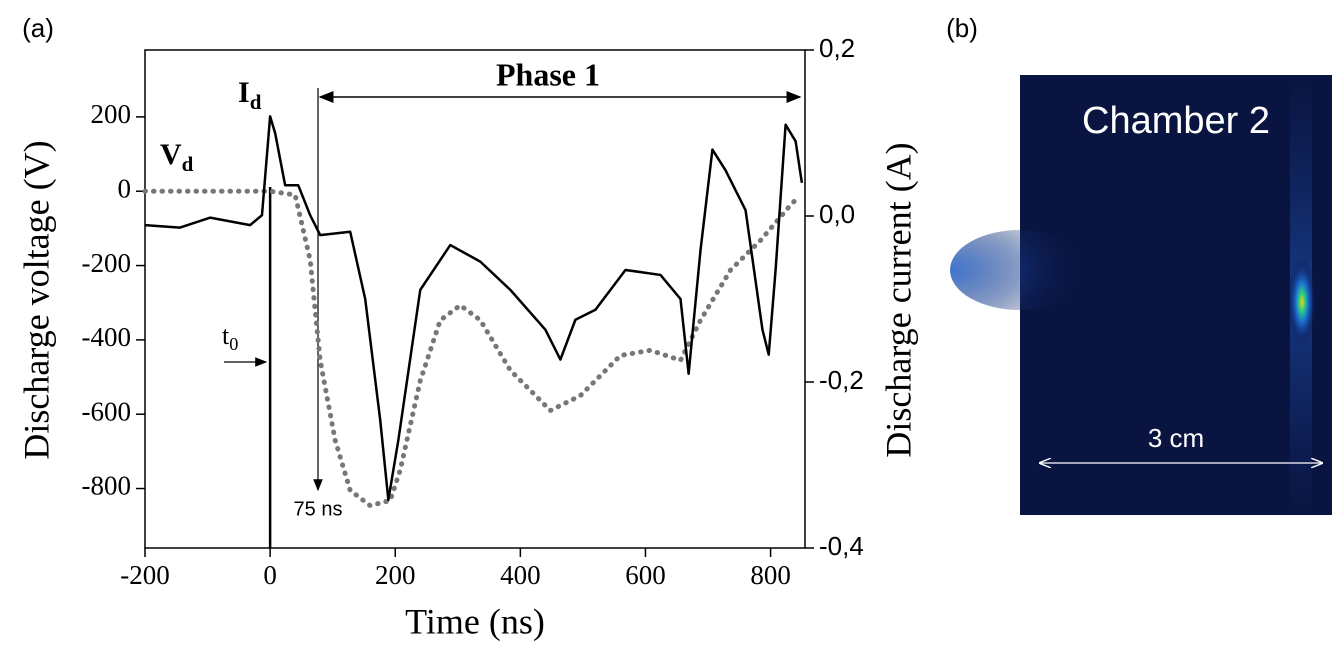 Image resolution: width=1335 pixels, height=646 pixels. Describe the element at coordinates (520, 575) in the screenshot. I see `x-tick-label: 400` at that location.